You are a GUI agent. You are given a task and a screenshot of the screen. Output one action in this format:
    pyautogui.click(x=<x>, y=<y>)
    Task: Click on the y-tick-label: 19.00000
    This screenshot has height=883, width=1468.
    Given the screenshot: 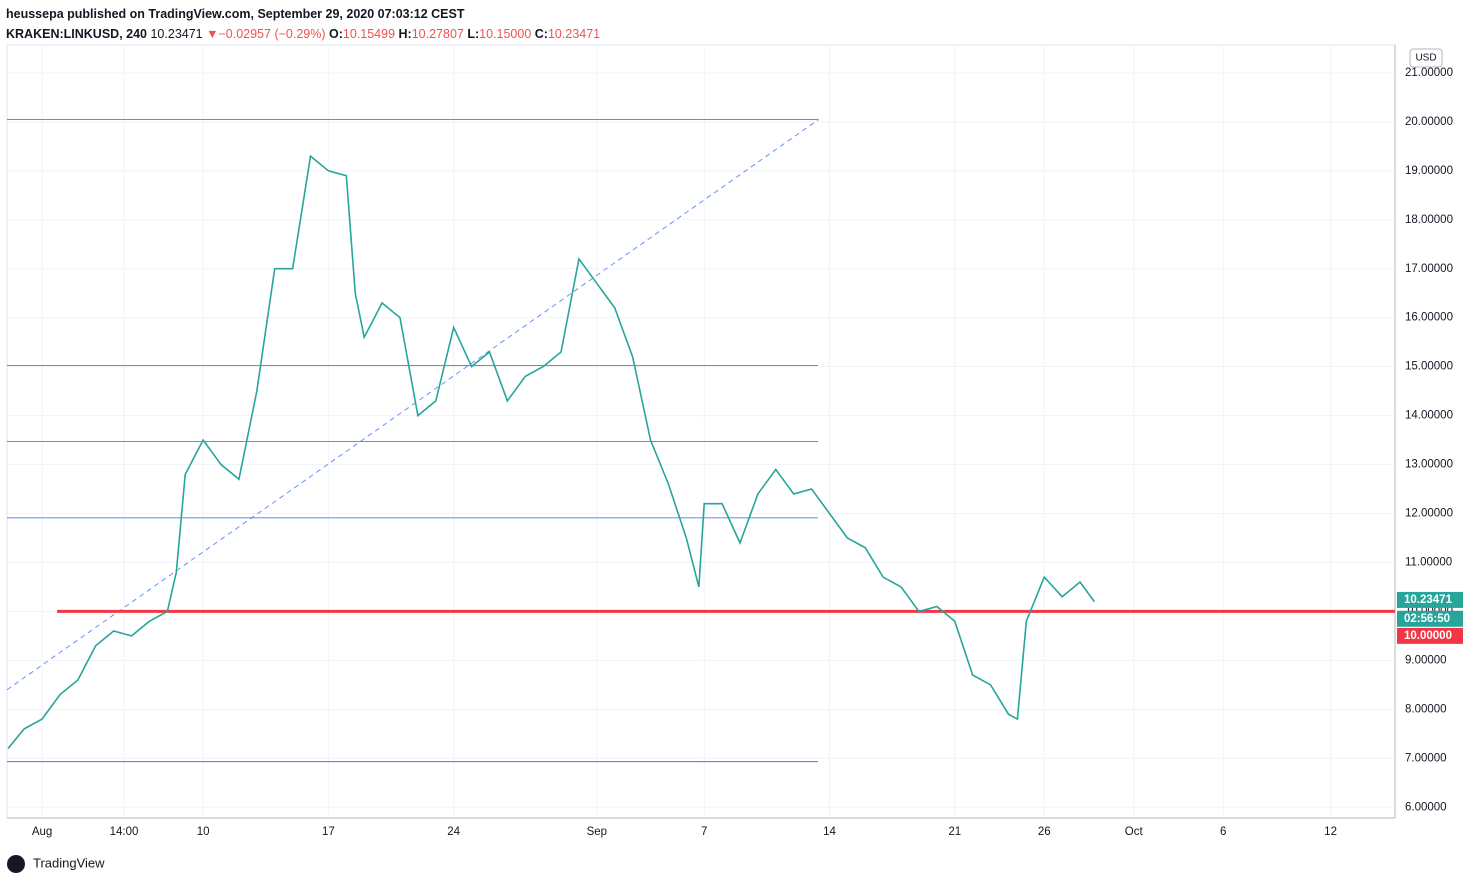 What is the action you would take?
    pyautogui.click(x=1429, y=171)
    